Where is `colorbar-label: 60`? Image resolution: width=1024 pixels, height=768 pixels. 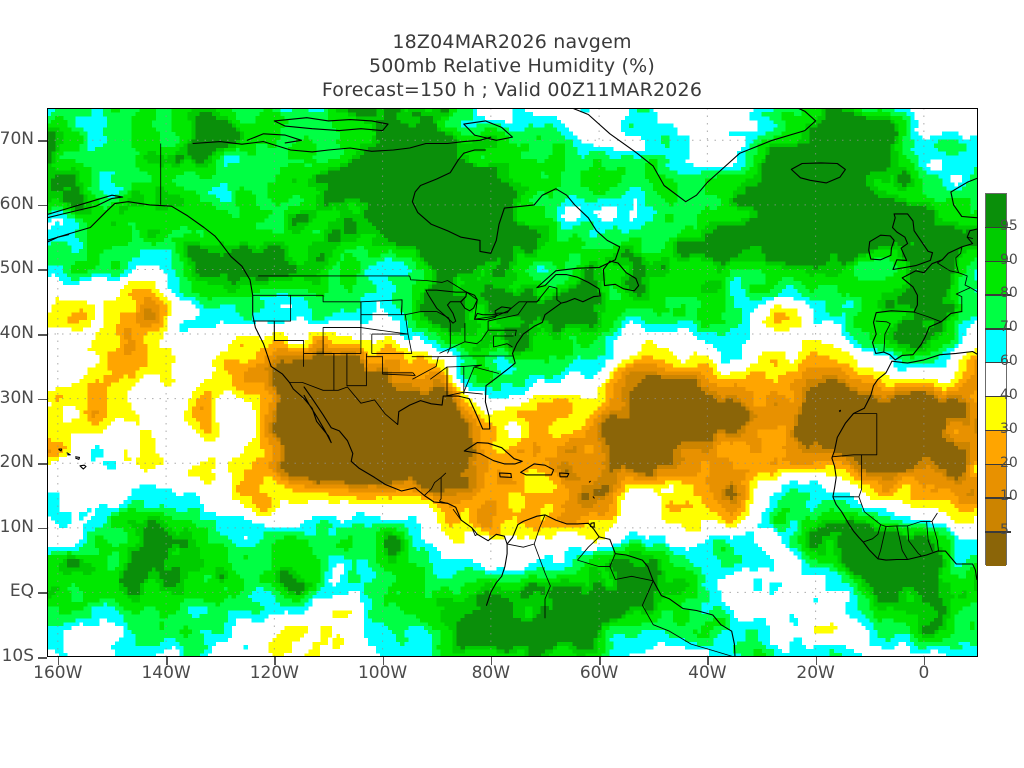
colorbar-label: 60 is located at coordinates (1009, 361).